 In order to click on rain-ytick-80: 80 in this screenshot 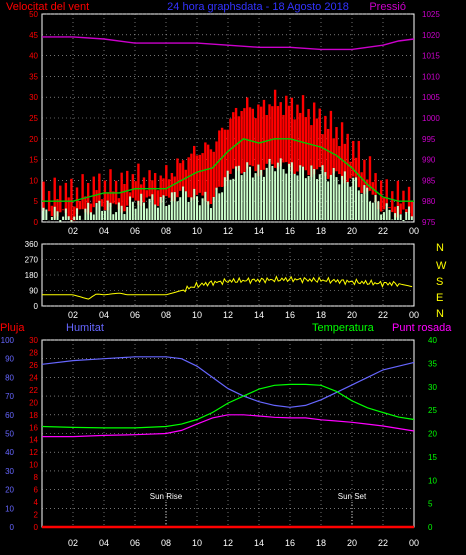, I will do `click(9, 377)`.